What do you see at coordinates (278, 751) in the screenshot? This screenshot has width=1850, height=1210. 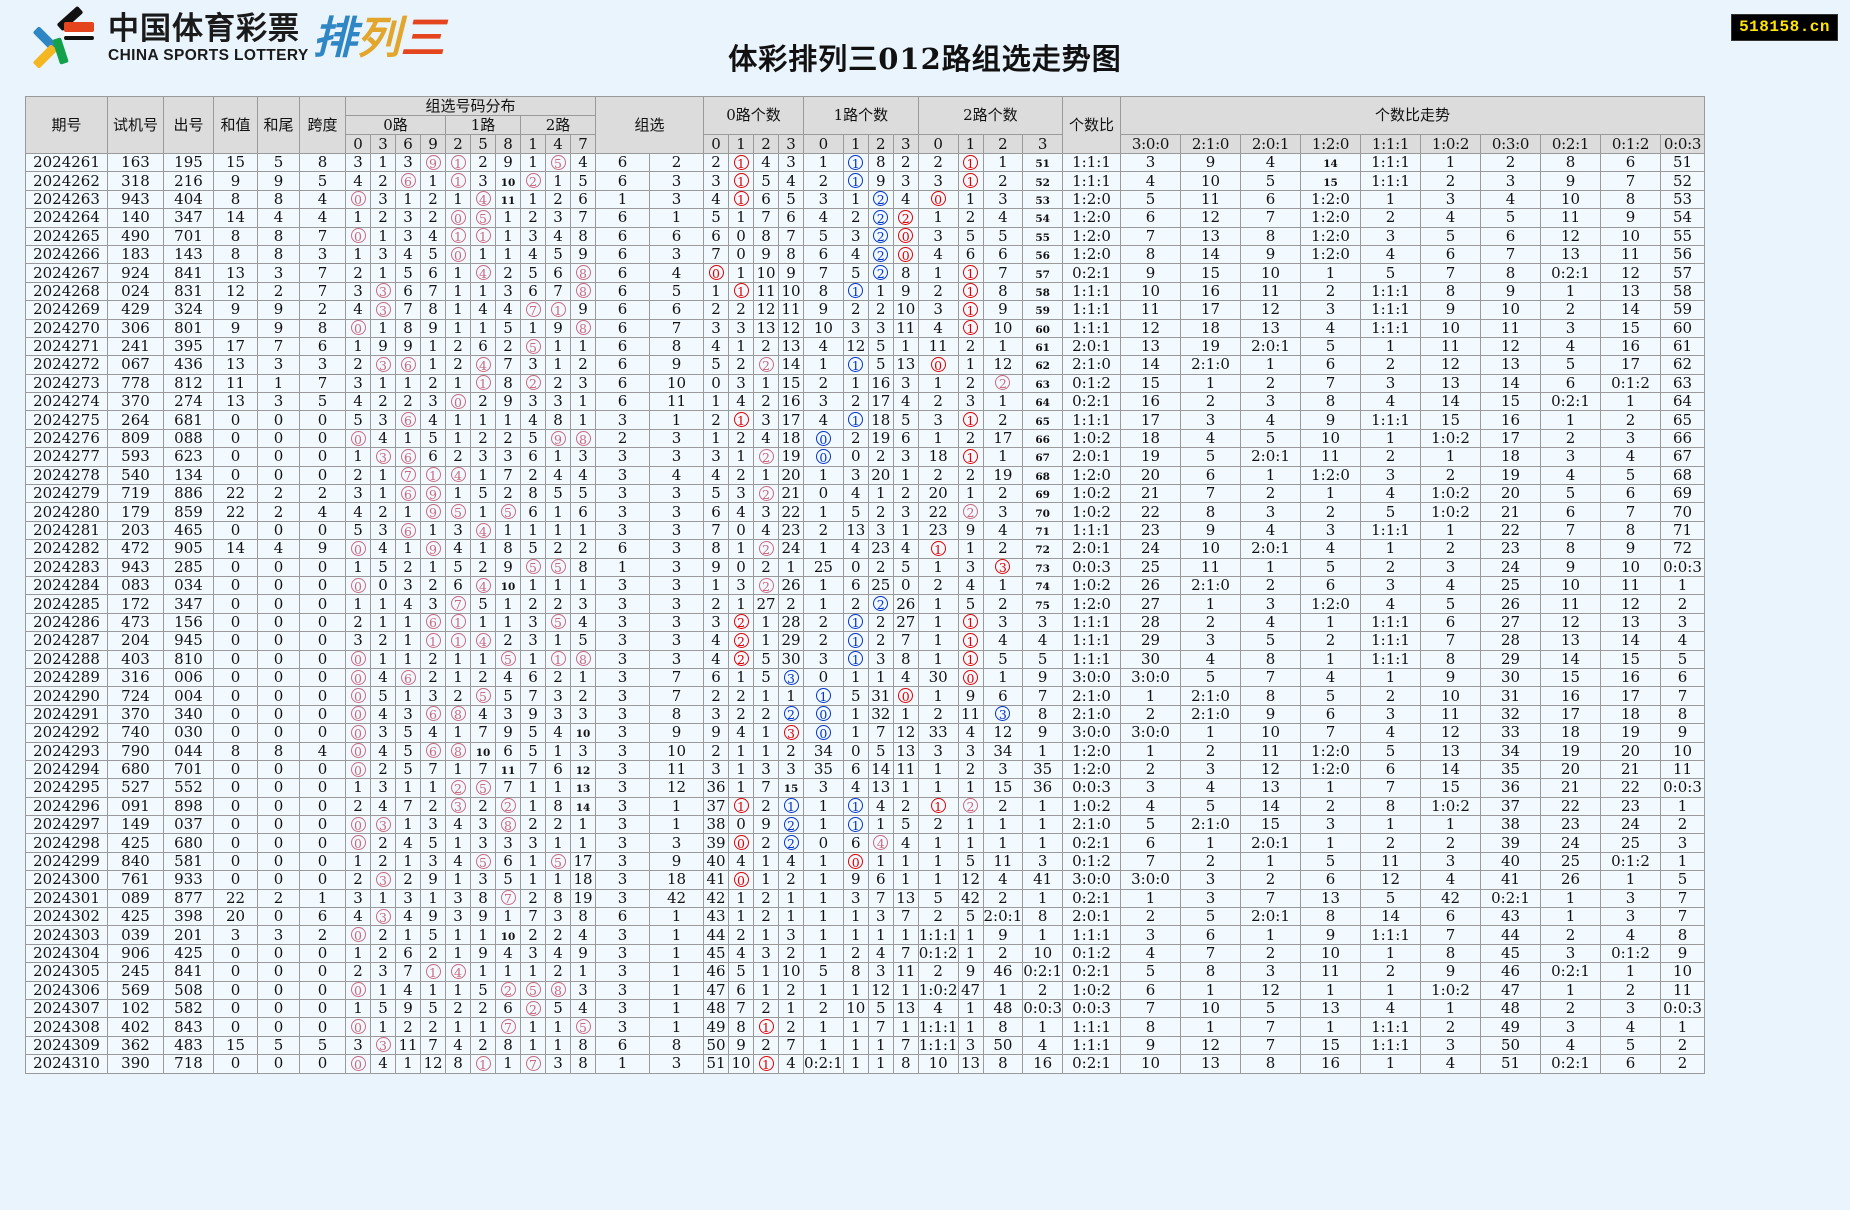 I see `cell-hewei: 8` at bounding box center [278, 751].